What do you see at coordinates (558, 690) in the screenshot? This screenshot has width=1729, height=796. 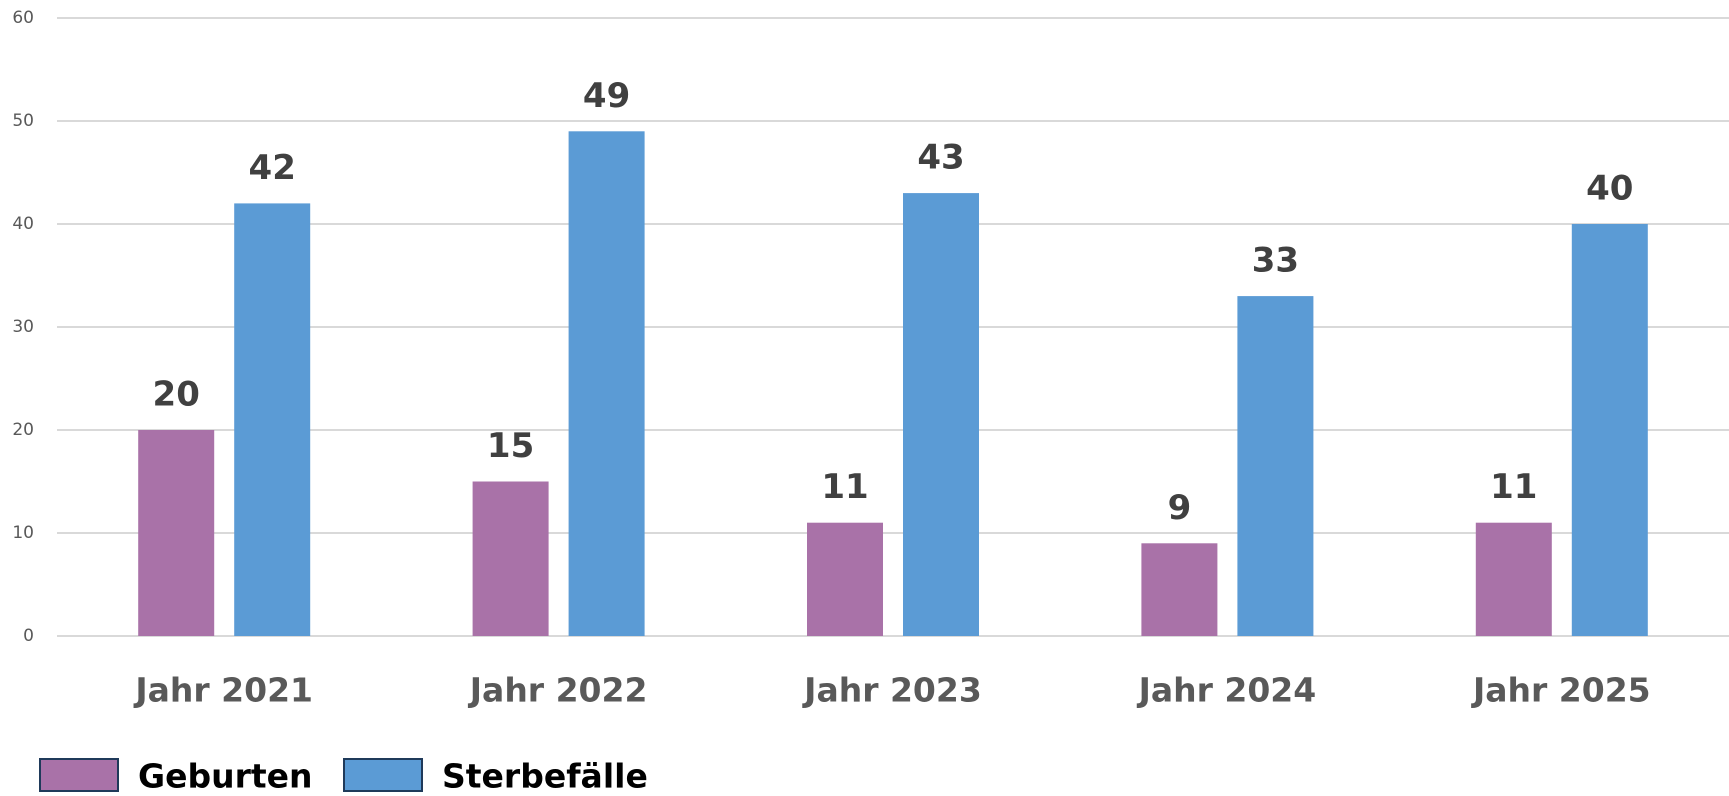 I see `x-tick-label: Jahr 2022` at bounding box center [558, 690].